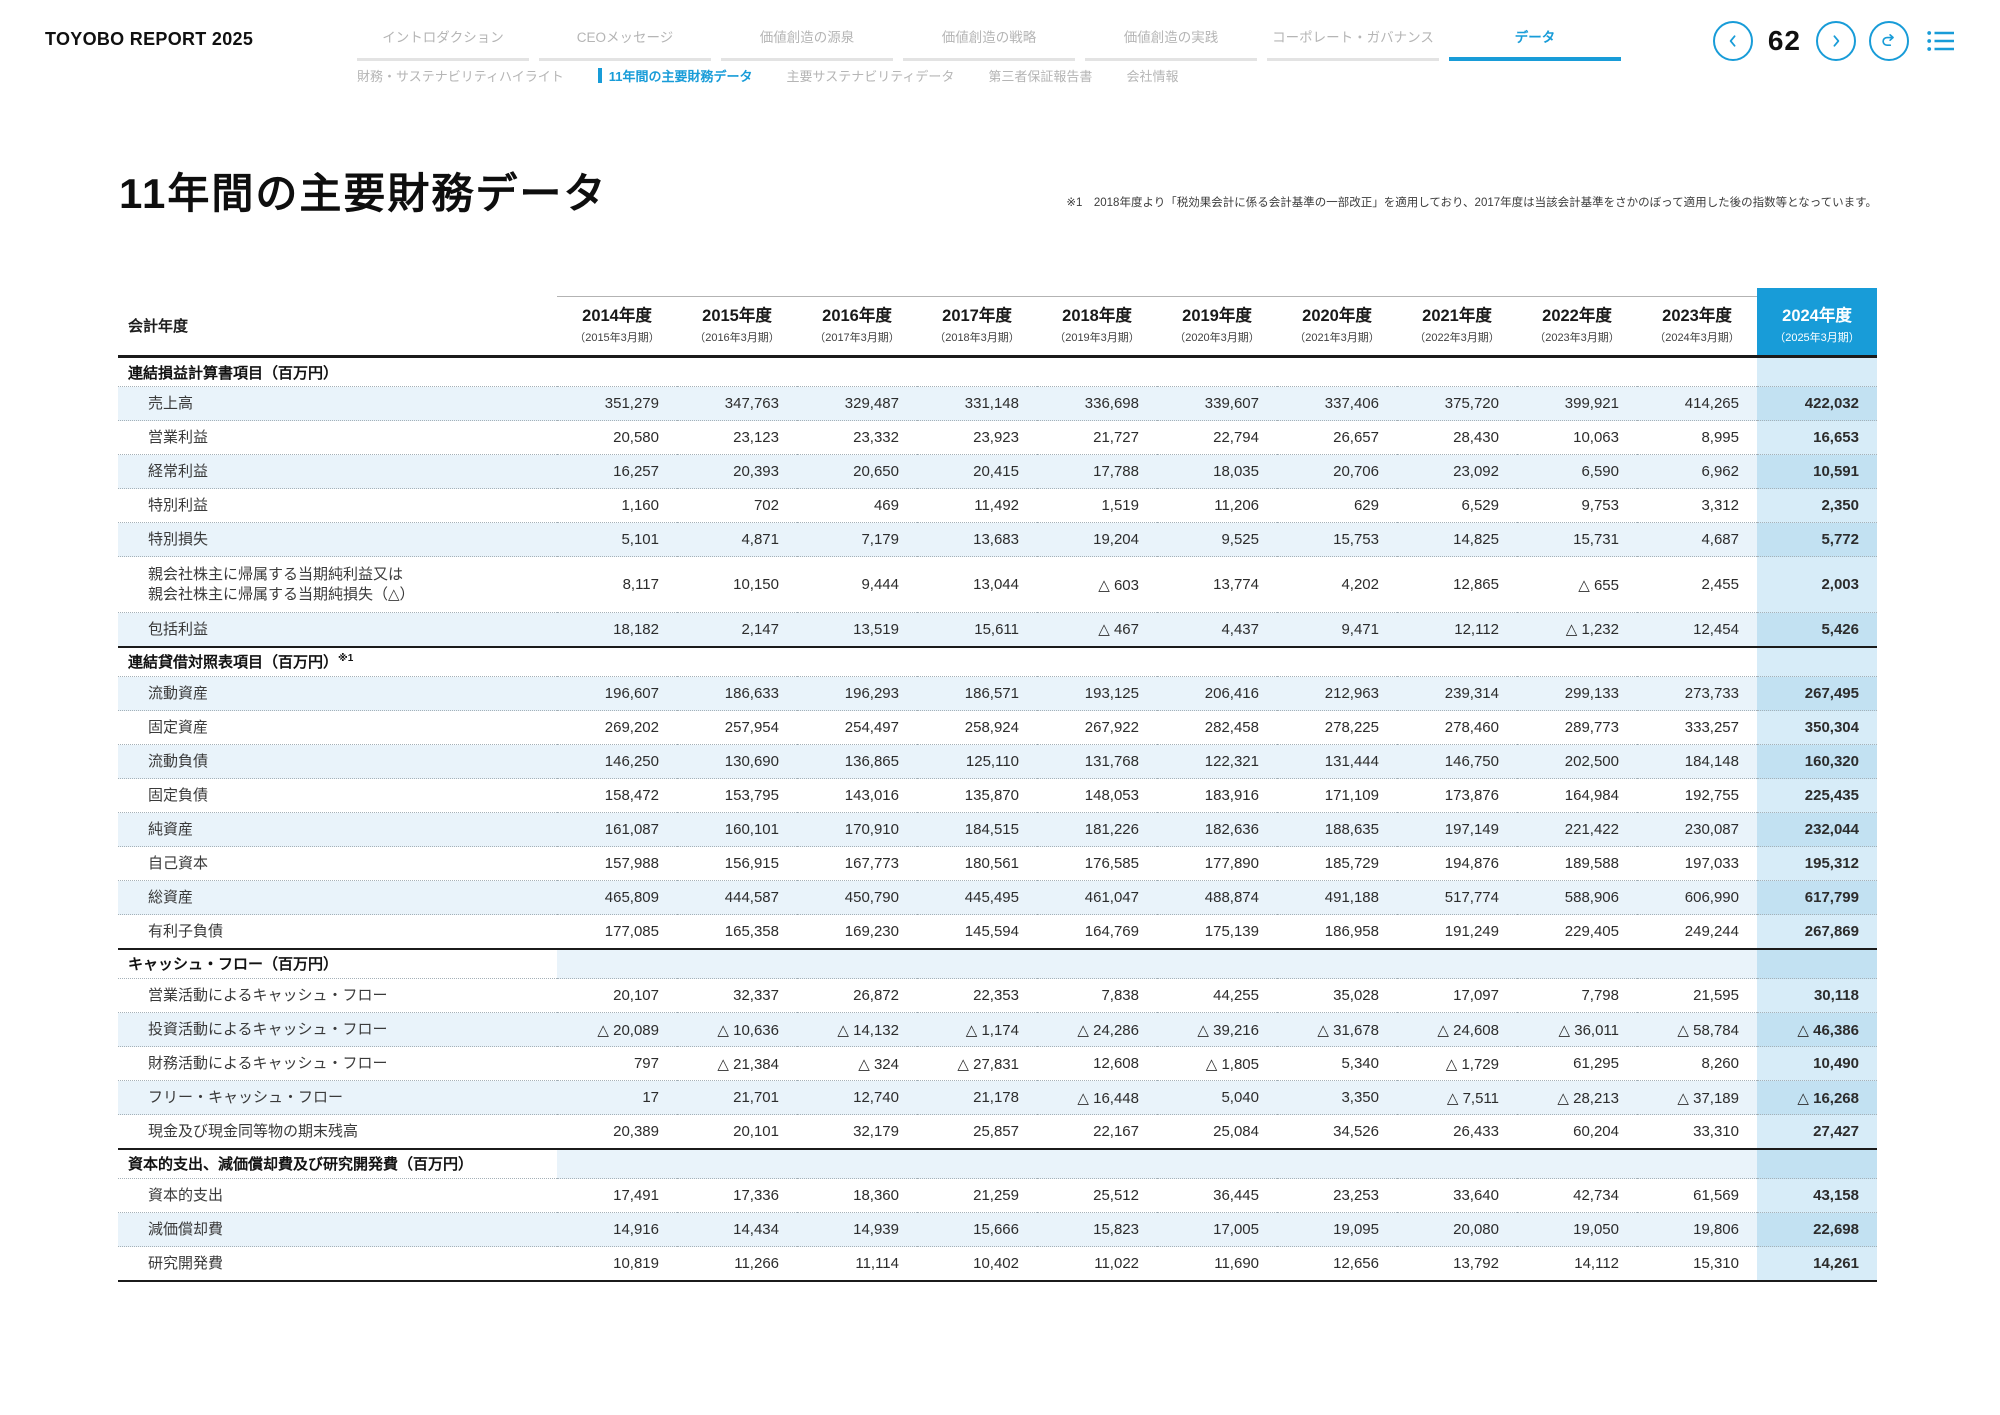 The height and width of the screenshot is (1415, 2000). Describe the element at coordinates (1337, 327) in the screenshot. I see `year-column-header: 2020年度 （2021年3月期）` at that location.